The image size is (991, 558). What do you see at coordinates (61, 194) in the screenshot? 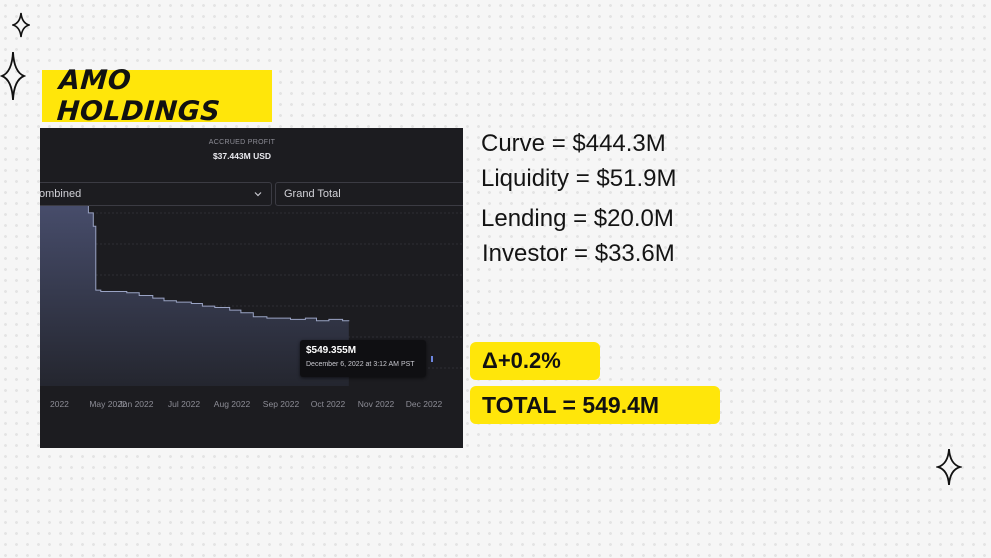
I see `combined-select-value: ombined` at bounding box center [61, 194].